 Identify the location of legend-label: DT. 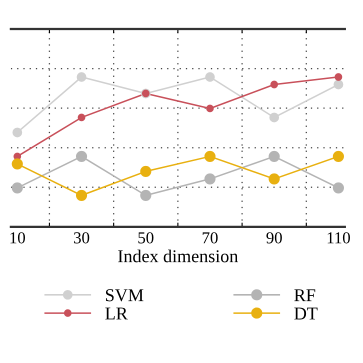
(306, 314).